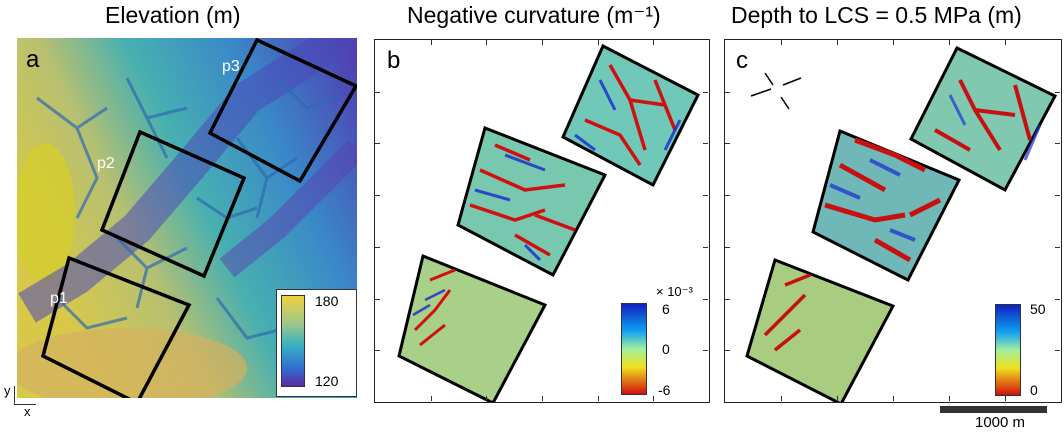 The image size is (1064, 433). I want to click on curvature-colorbar-mid: 0, so click(666, 349).